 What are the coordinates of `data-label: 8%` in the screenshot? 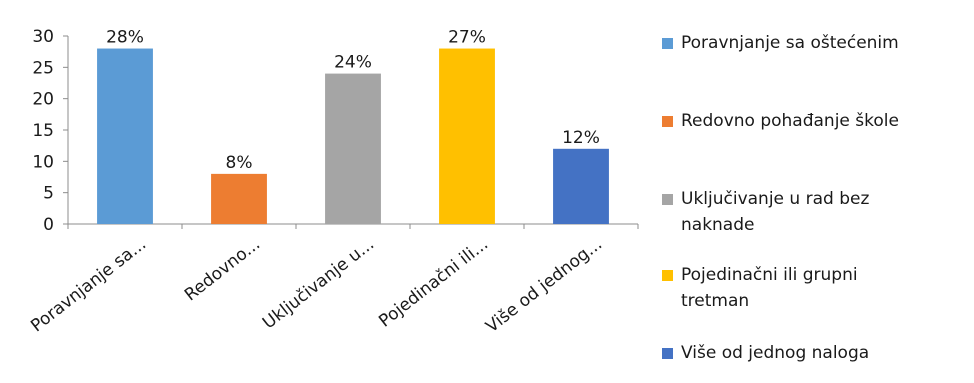 It's located at (239, 163).